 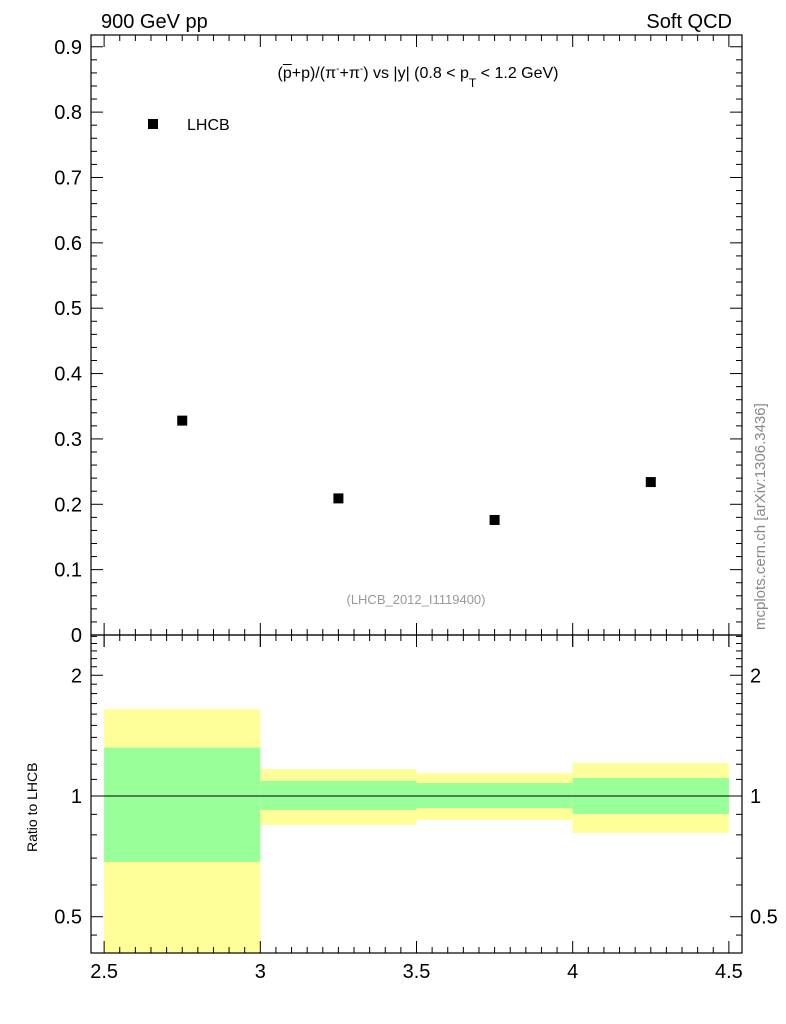 I want to click on legend-marker, so click(x=153, y=124).